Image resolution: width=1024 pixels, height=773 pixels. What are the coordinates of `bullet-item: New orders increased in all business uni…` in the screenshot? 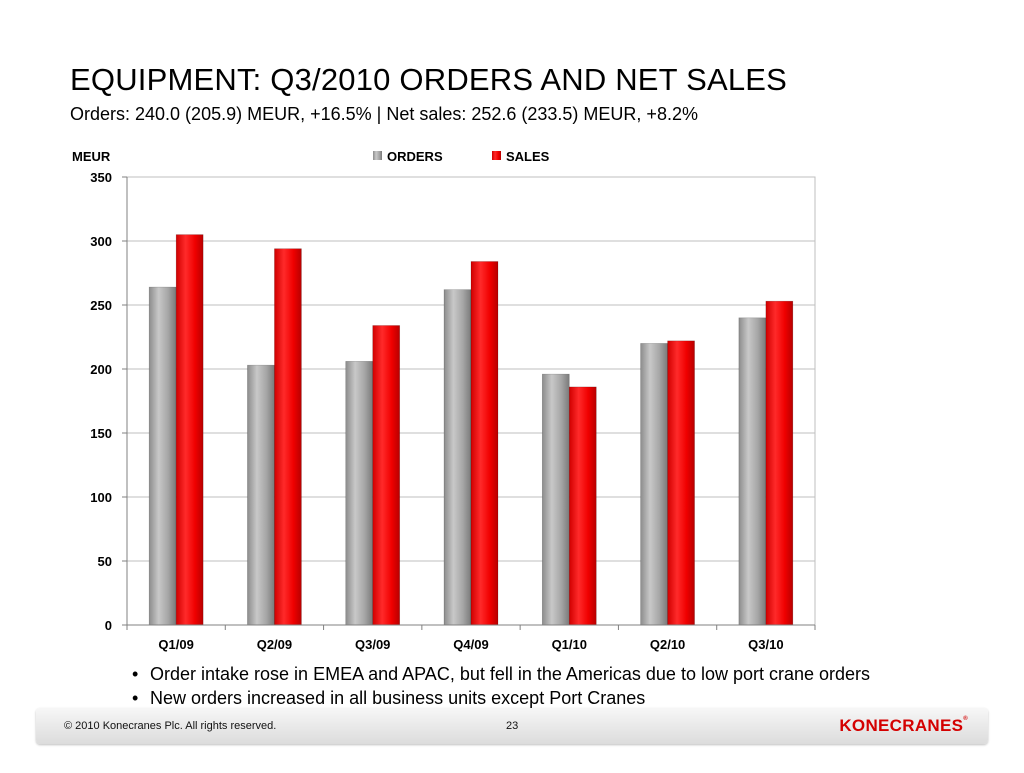 It's located at (500, 698).